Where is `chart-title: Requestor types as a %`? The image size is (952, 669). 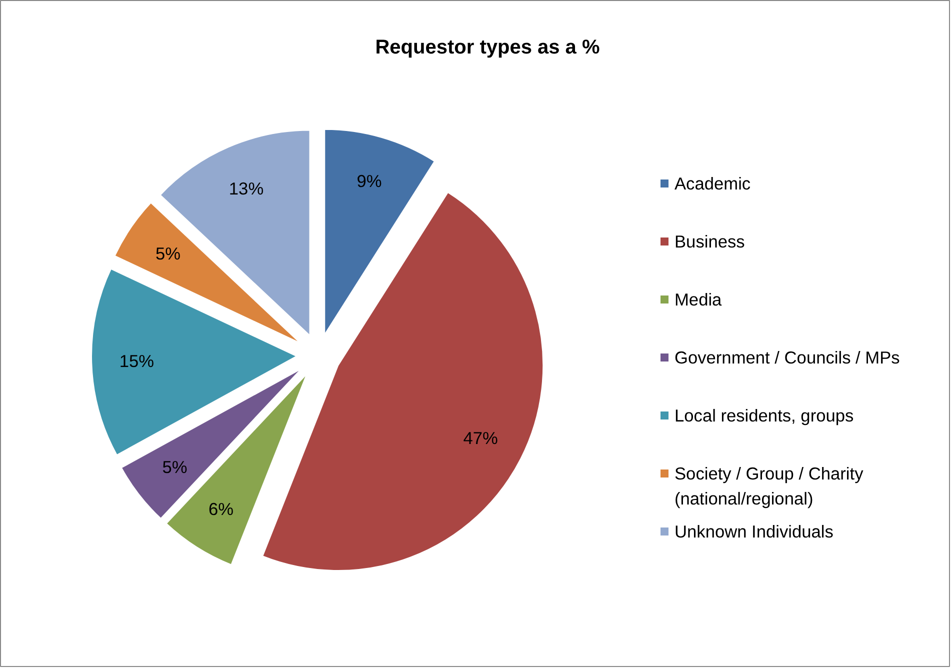
chart-title: Requestor types as a % is located at coordinates (487, 47).